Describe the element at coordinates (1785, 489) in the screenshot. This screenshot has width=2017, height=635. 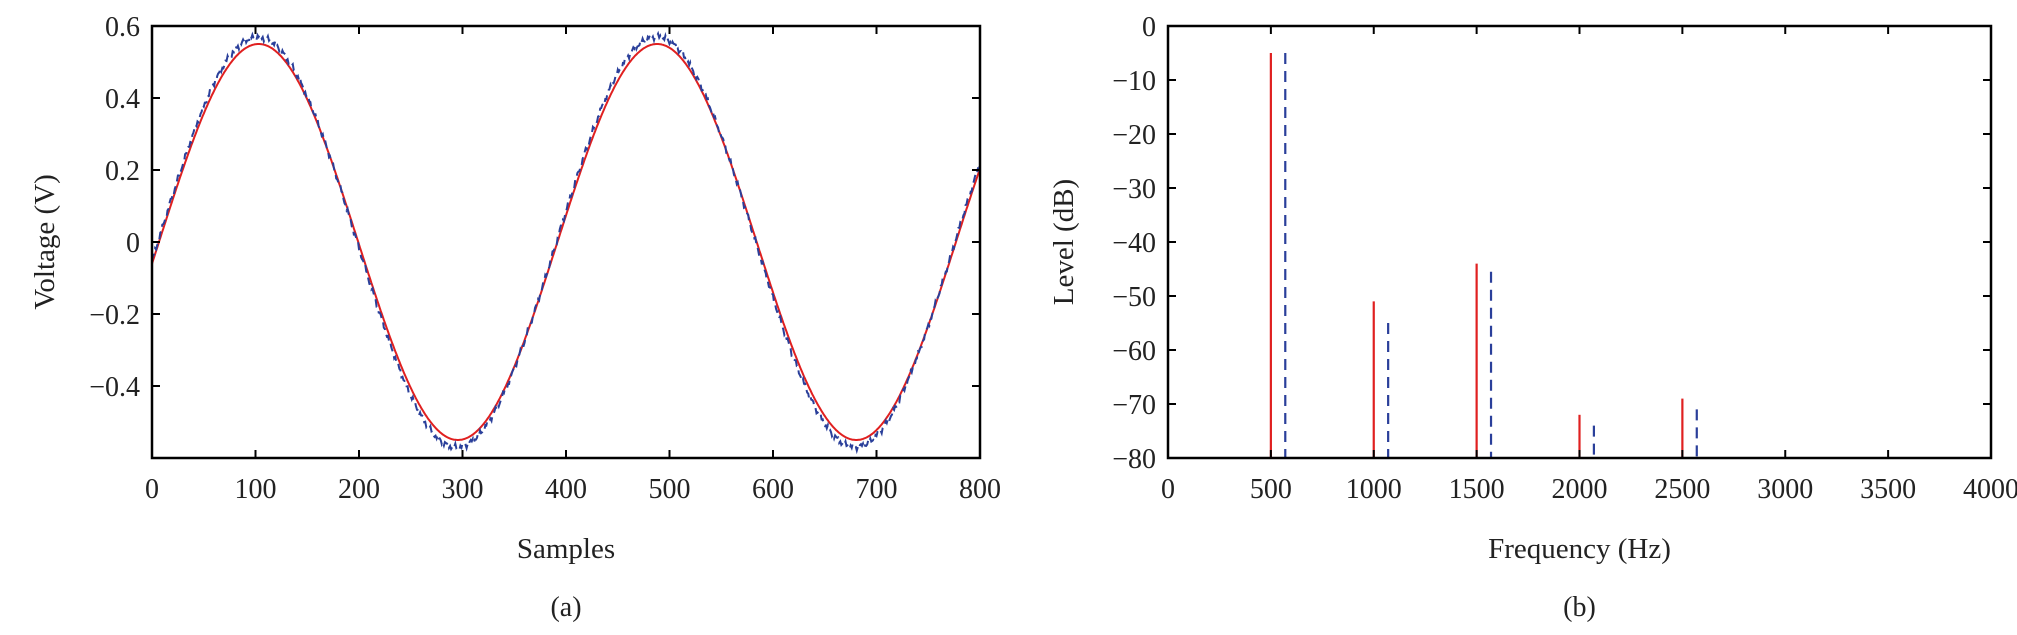
I see `x-tick-label: 3000` at that location.